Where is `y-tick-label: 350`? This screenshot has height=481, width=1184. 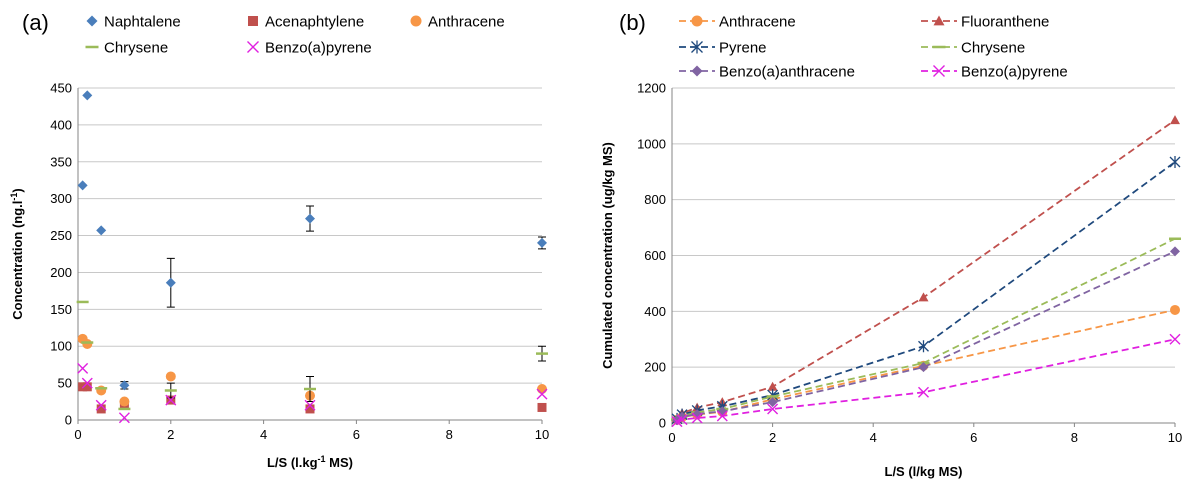 y-tick-label: 350 is located at coordinates (61, 161).